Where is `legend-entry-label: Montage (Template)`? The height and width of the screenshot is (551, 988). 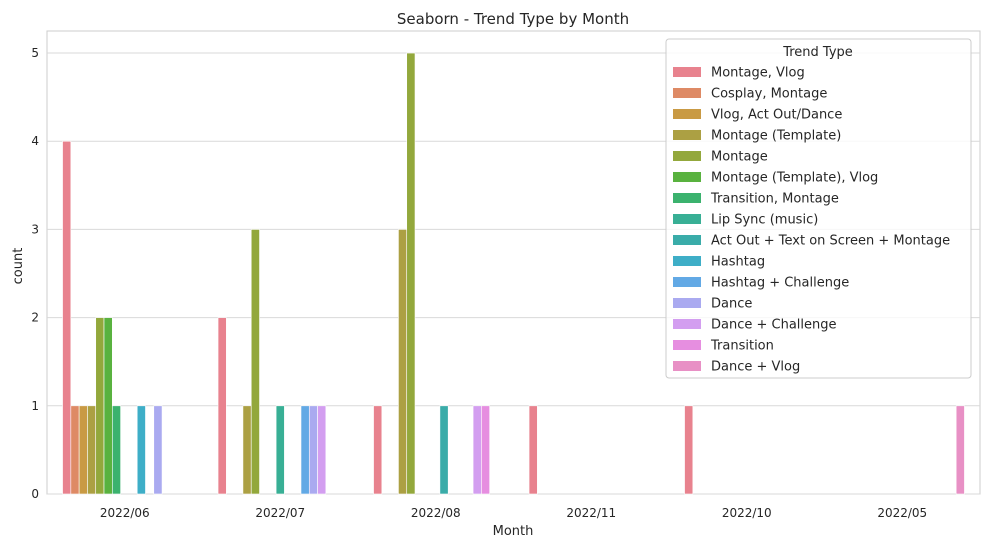 legend-entry-label: Montage (Template) is located at coordinates (776, 136).